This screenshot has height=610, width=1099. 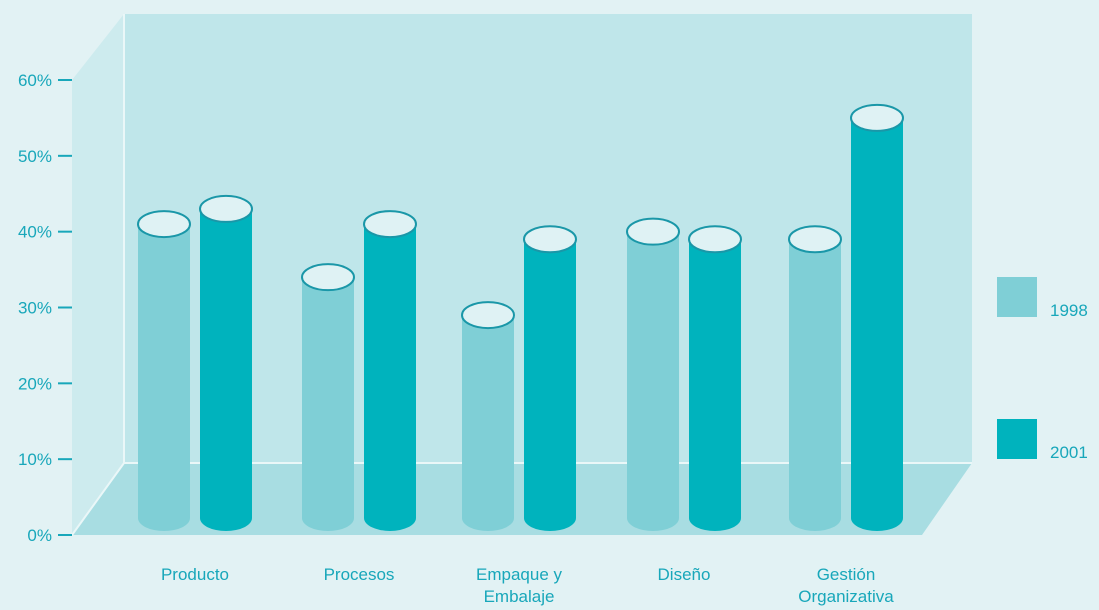 I want to click on y-tick-label: 20%, so click(x=35, y=383).